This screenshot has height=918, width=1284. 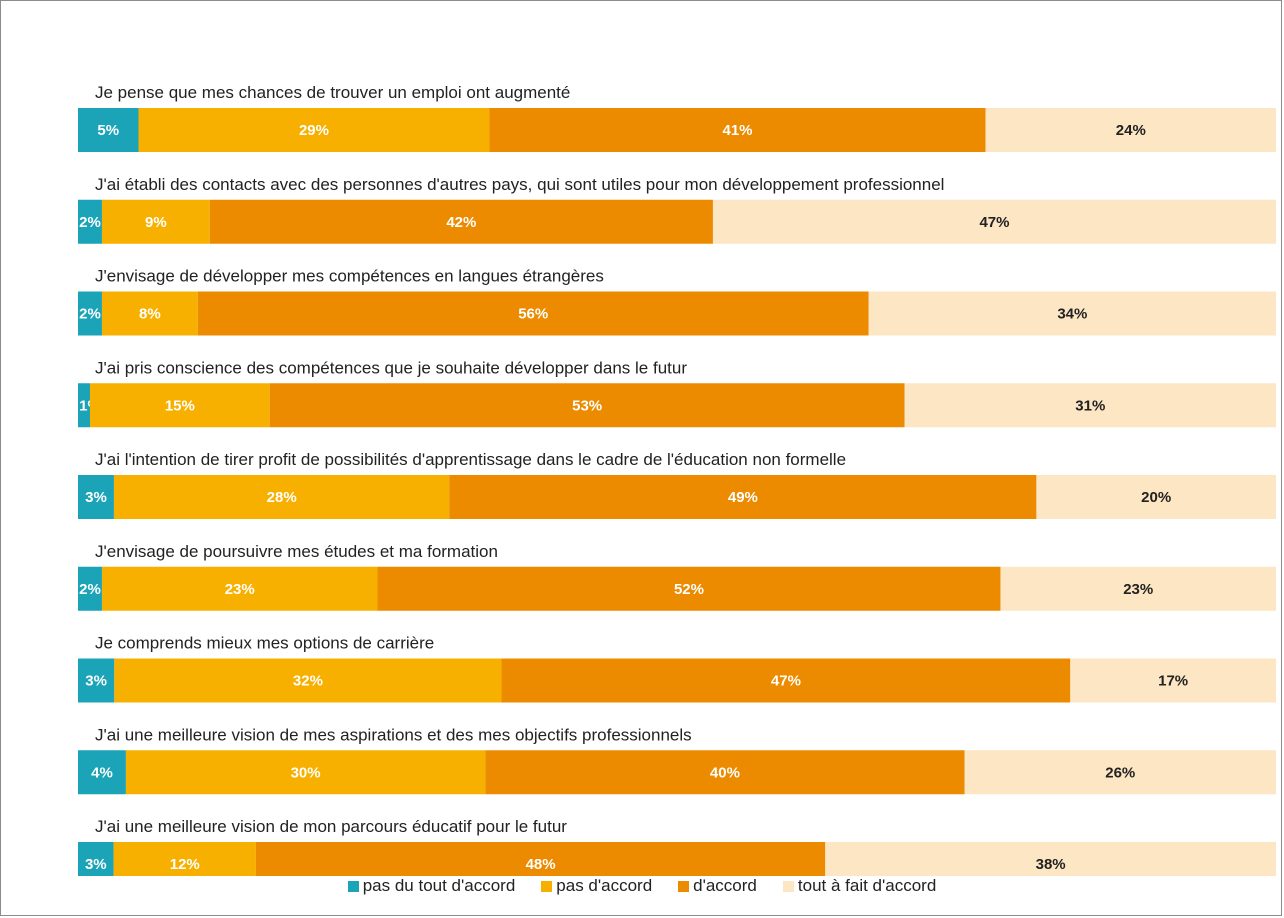 I want to click on data-label: 4%, so click(x=102, y=772).